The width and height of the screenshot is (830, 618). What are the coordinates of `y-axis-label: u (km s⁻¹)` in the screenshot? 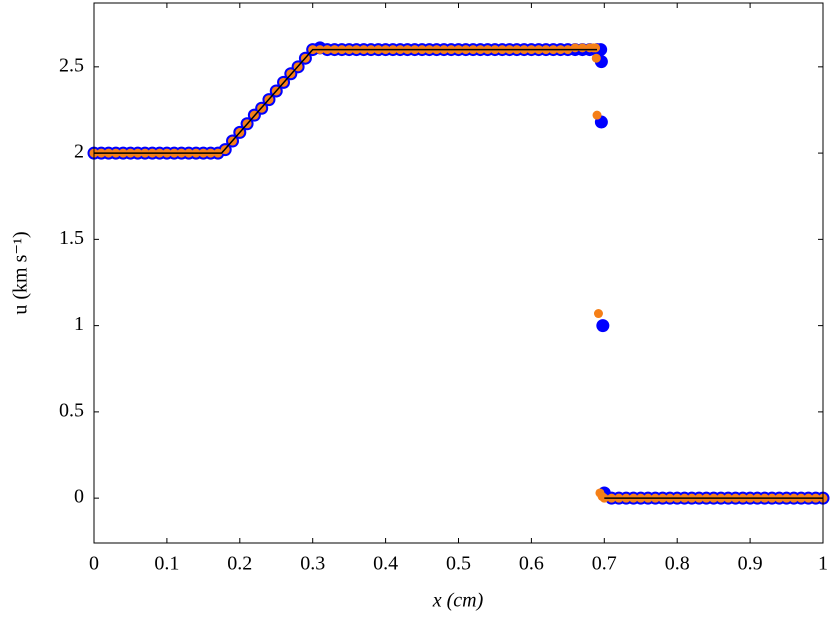 It's located at (21, 272).